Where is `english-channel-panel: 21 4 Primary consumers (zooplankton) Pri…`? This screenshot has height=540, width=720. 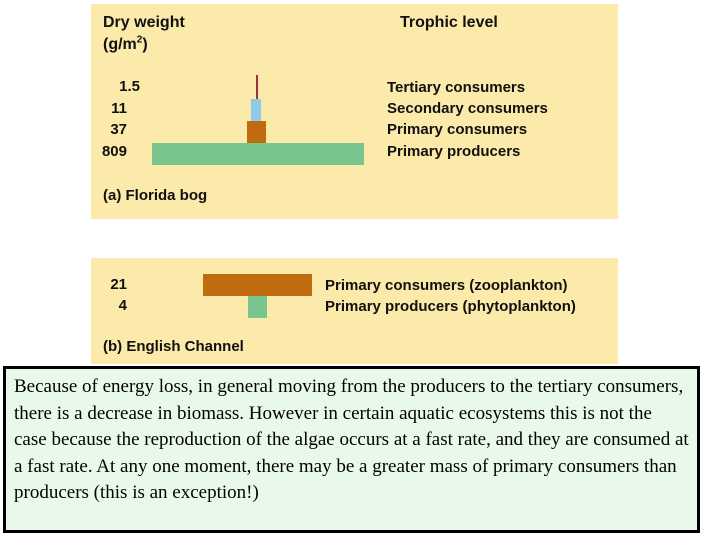
english-channel-panel: 21 4 Primary consumers (zooplankton) Pri… is located at coordinates (354, 311).